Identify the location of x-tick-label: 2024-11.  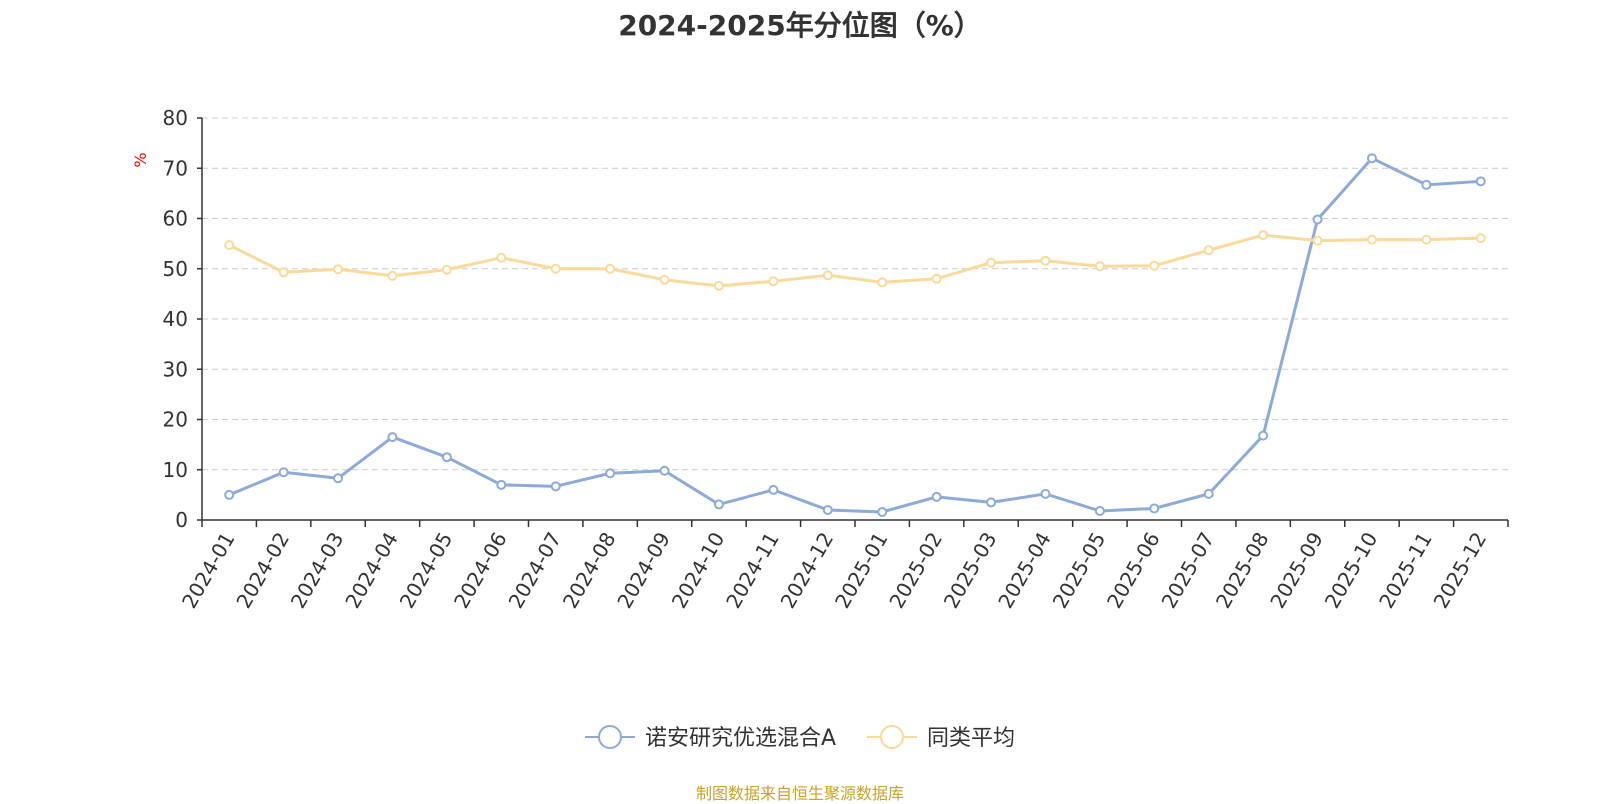
(752, 570).